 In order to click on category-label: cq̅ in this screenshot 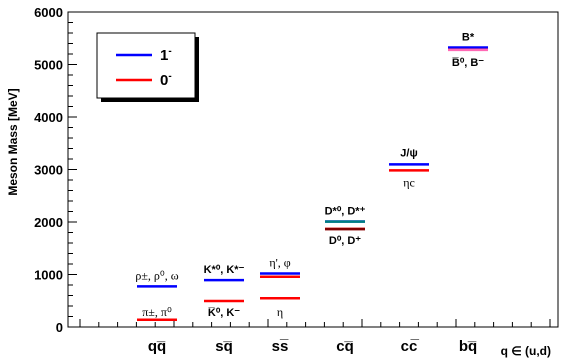, I will do `click(345, 346)`.